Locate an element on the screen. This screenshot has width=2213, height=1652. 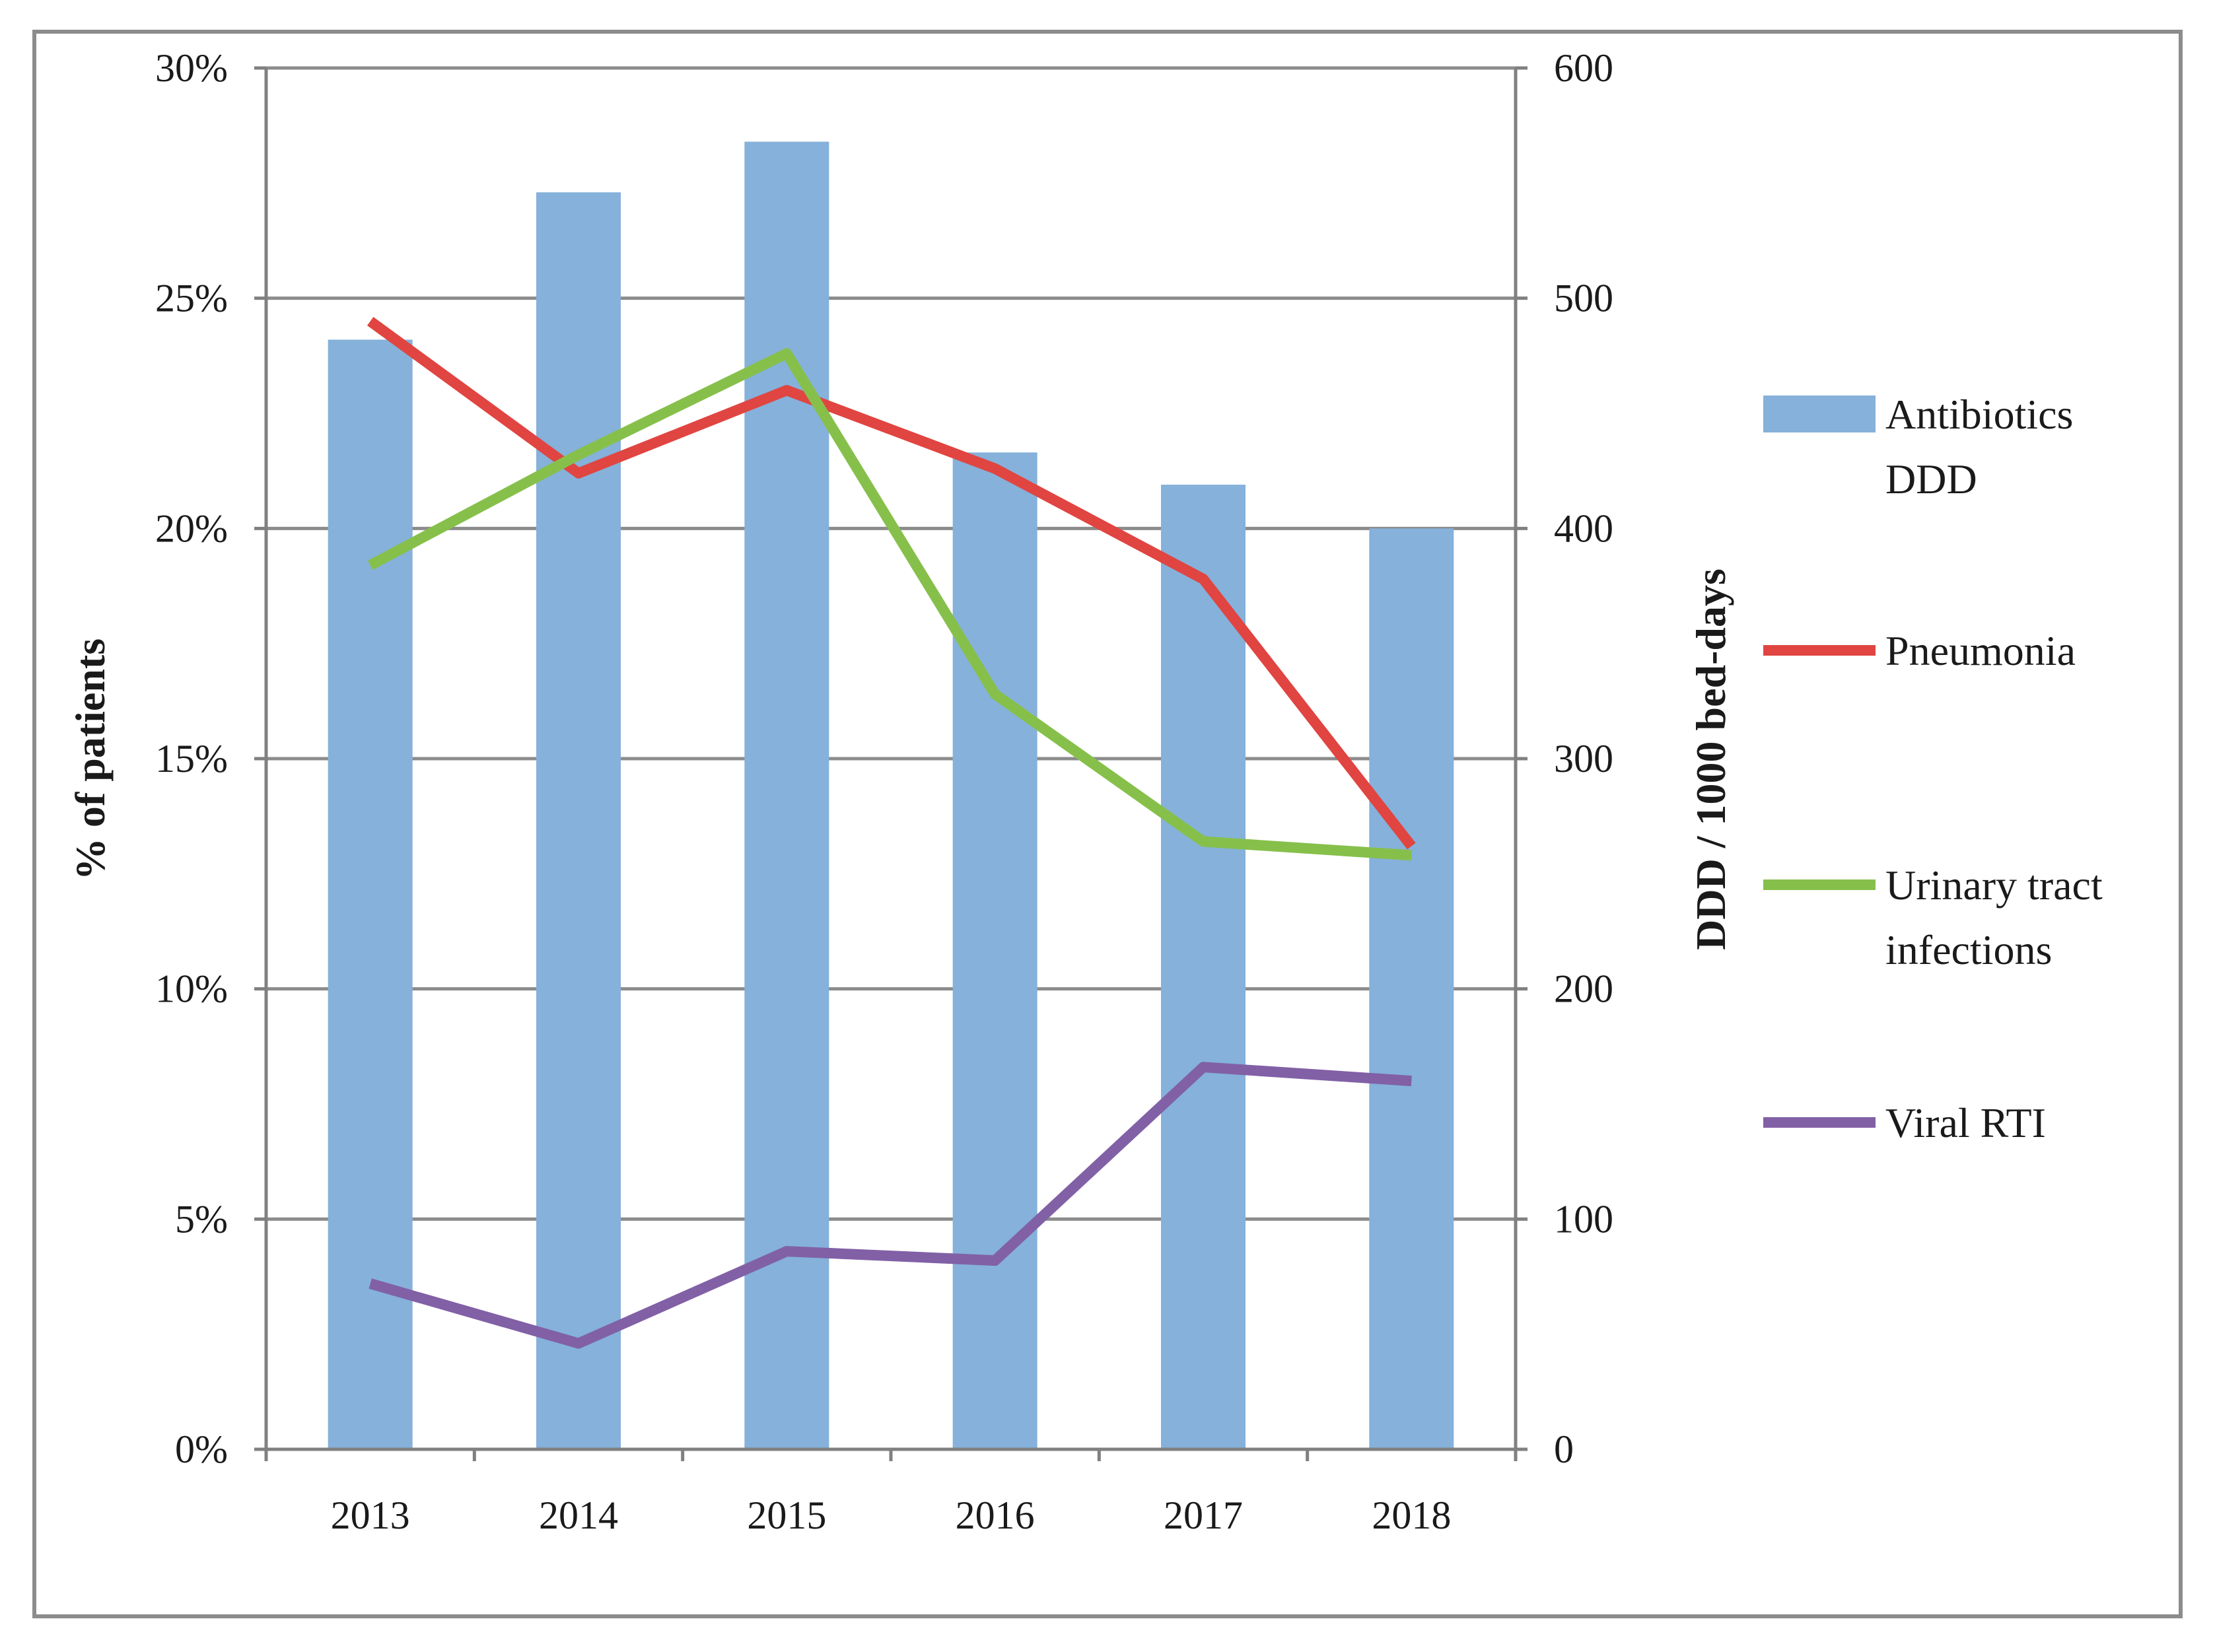
bar-2018 is located at coordinates (1411, 989).